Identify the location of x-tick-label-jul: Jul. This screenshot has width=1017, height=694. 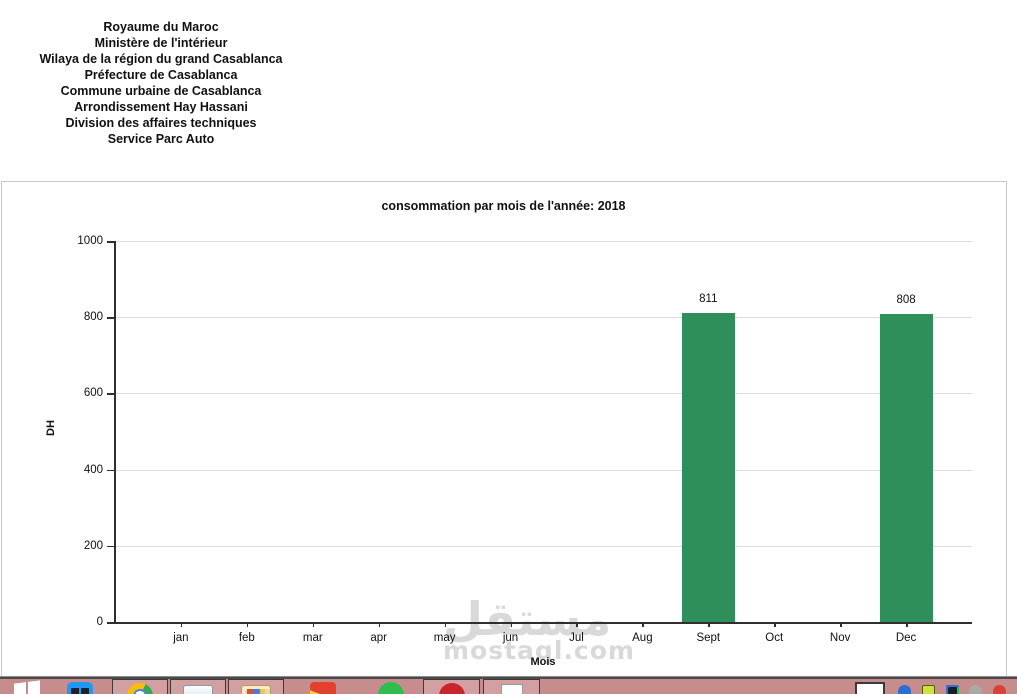
(576, 638).